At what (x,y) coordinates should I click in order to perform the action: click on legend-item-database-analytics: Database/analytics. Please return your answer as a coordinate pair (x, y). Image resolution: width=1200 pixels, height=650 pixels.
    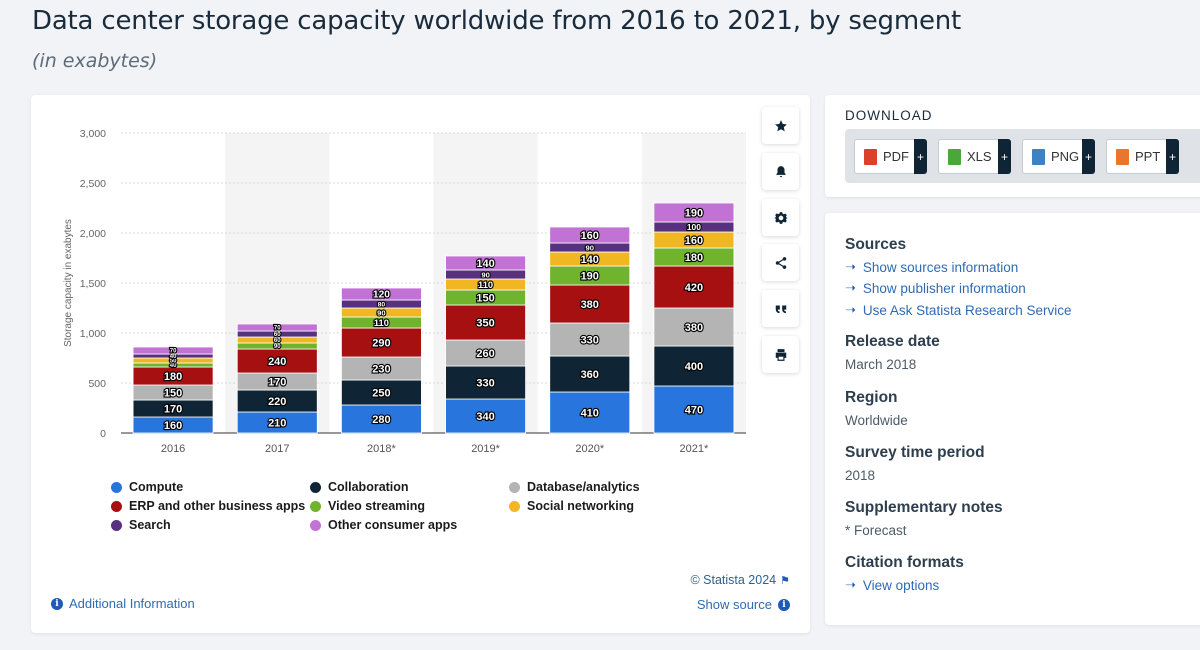
    Looking at the image, I should click on (574, 487).